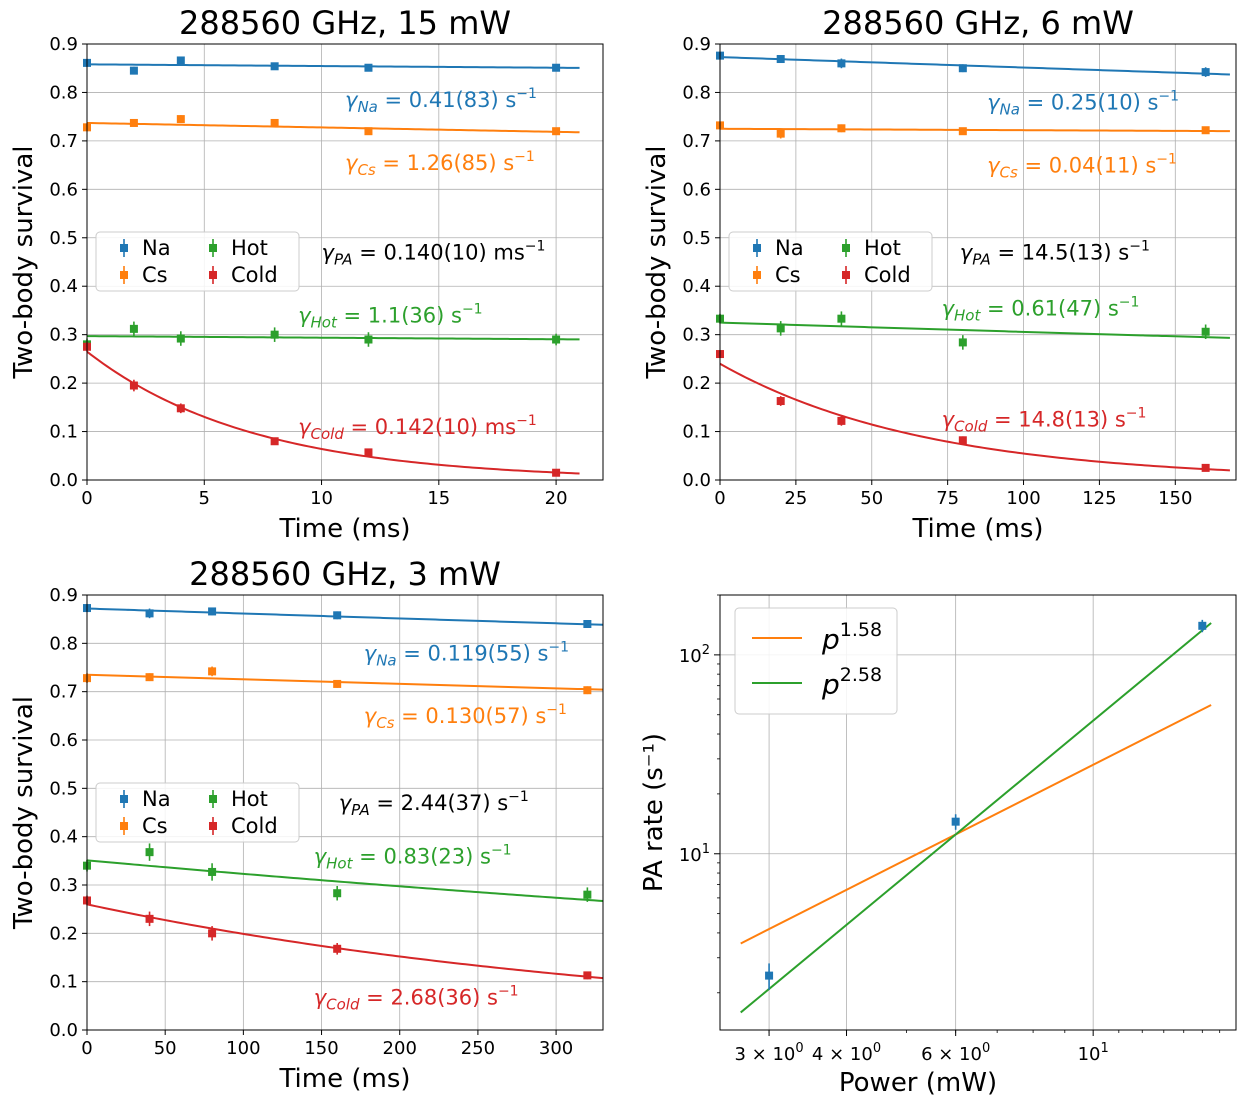 The width and height of the screenshot is (1246, 1106). Describe the element at coordinates (440, 164) in the screenshot. I see `rate-annotation-cs: γCs = 1.26(85) s−1` at that location.